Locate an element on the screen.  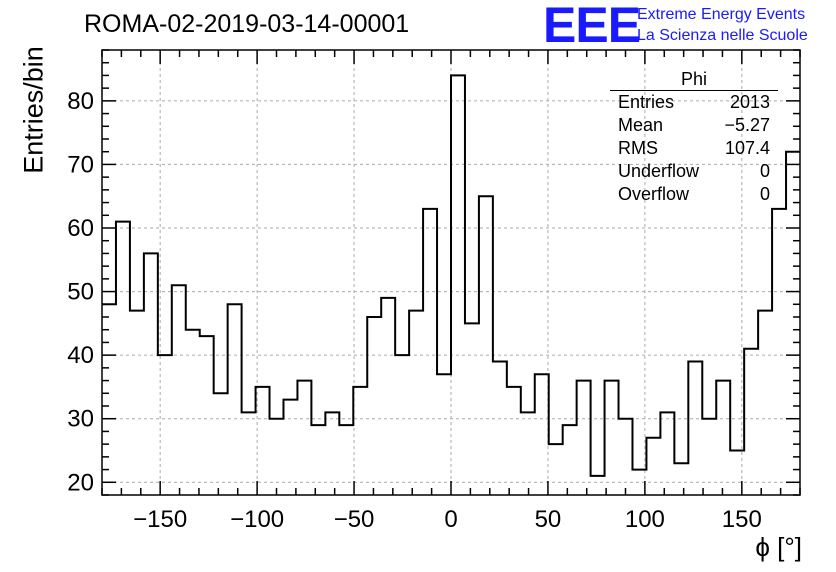
stats-key: Underflow is located at coordinates (659, 171).